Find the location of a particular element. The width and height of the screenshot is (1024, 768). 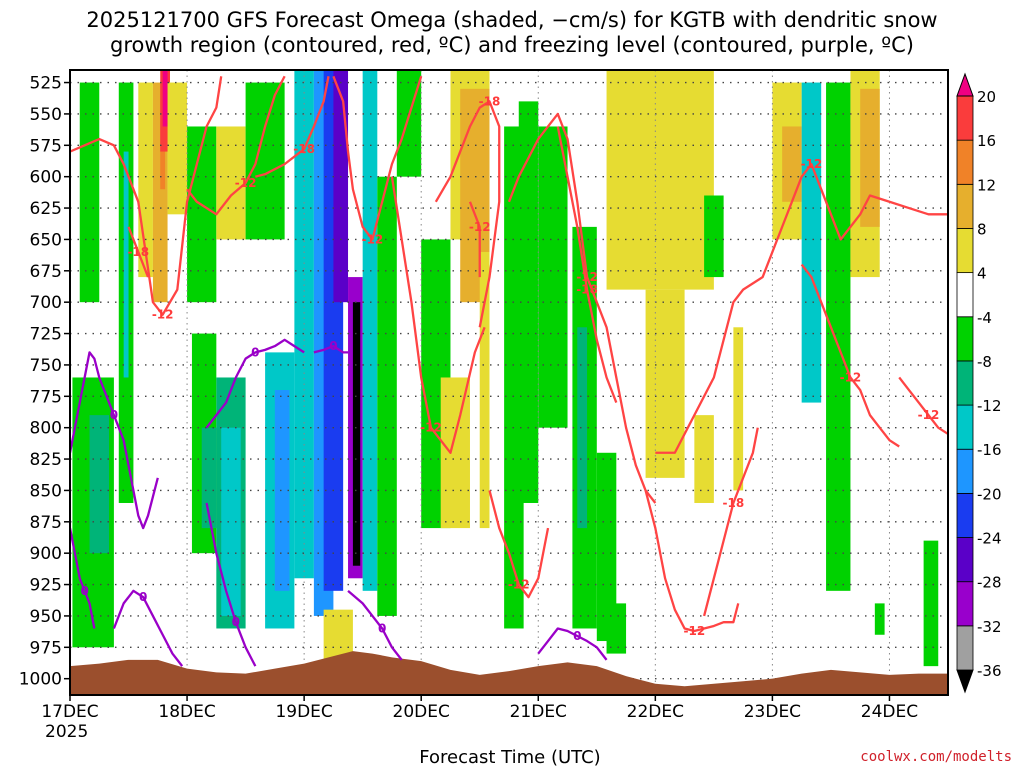

y-tick-label: 875 is located at coordinates (46, 523).